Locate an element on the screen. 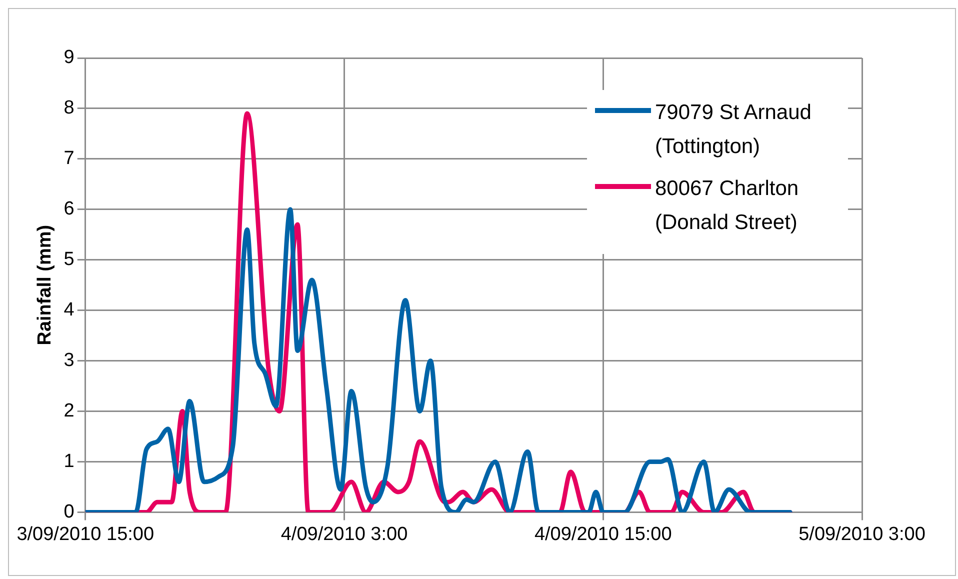  legend-label: 80067 Charlton (Donald Street) is located at coordinates (727, 206).